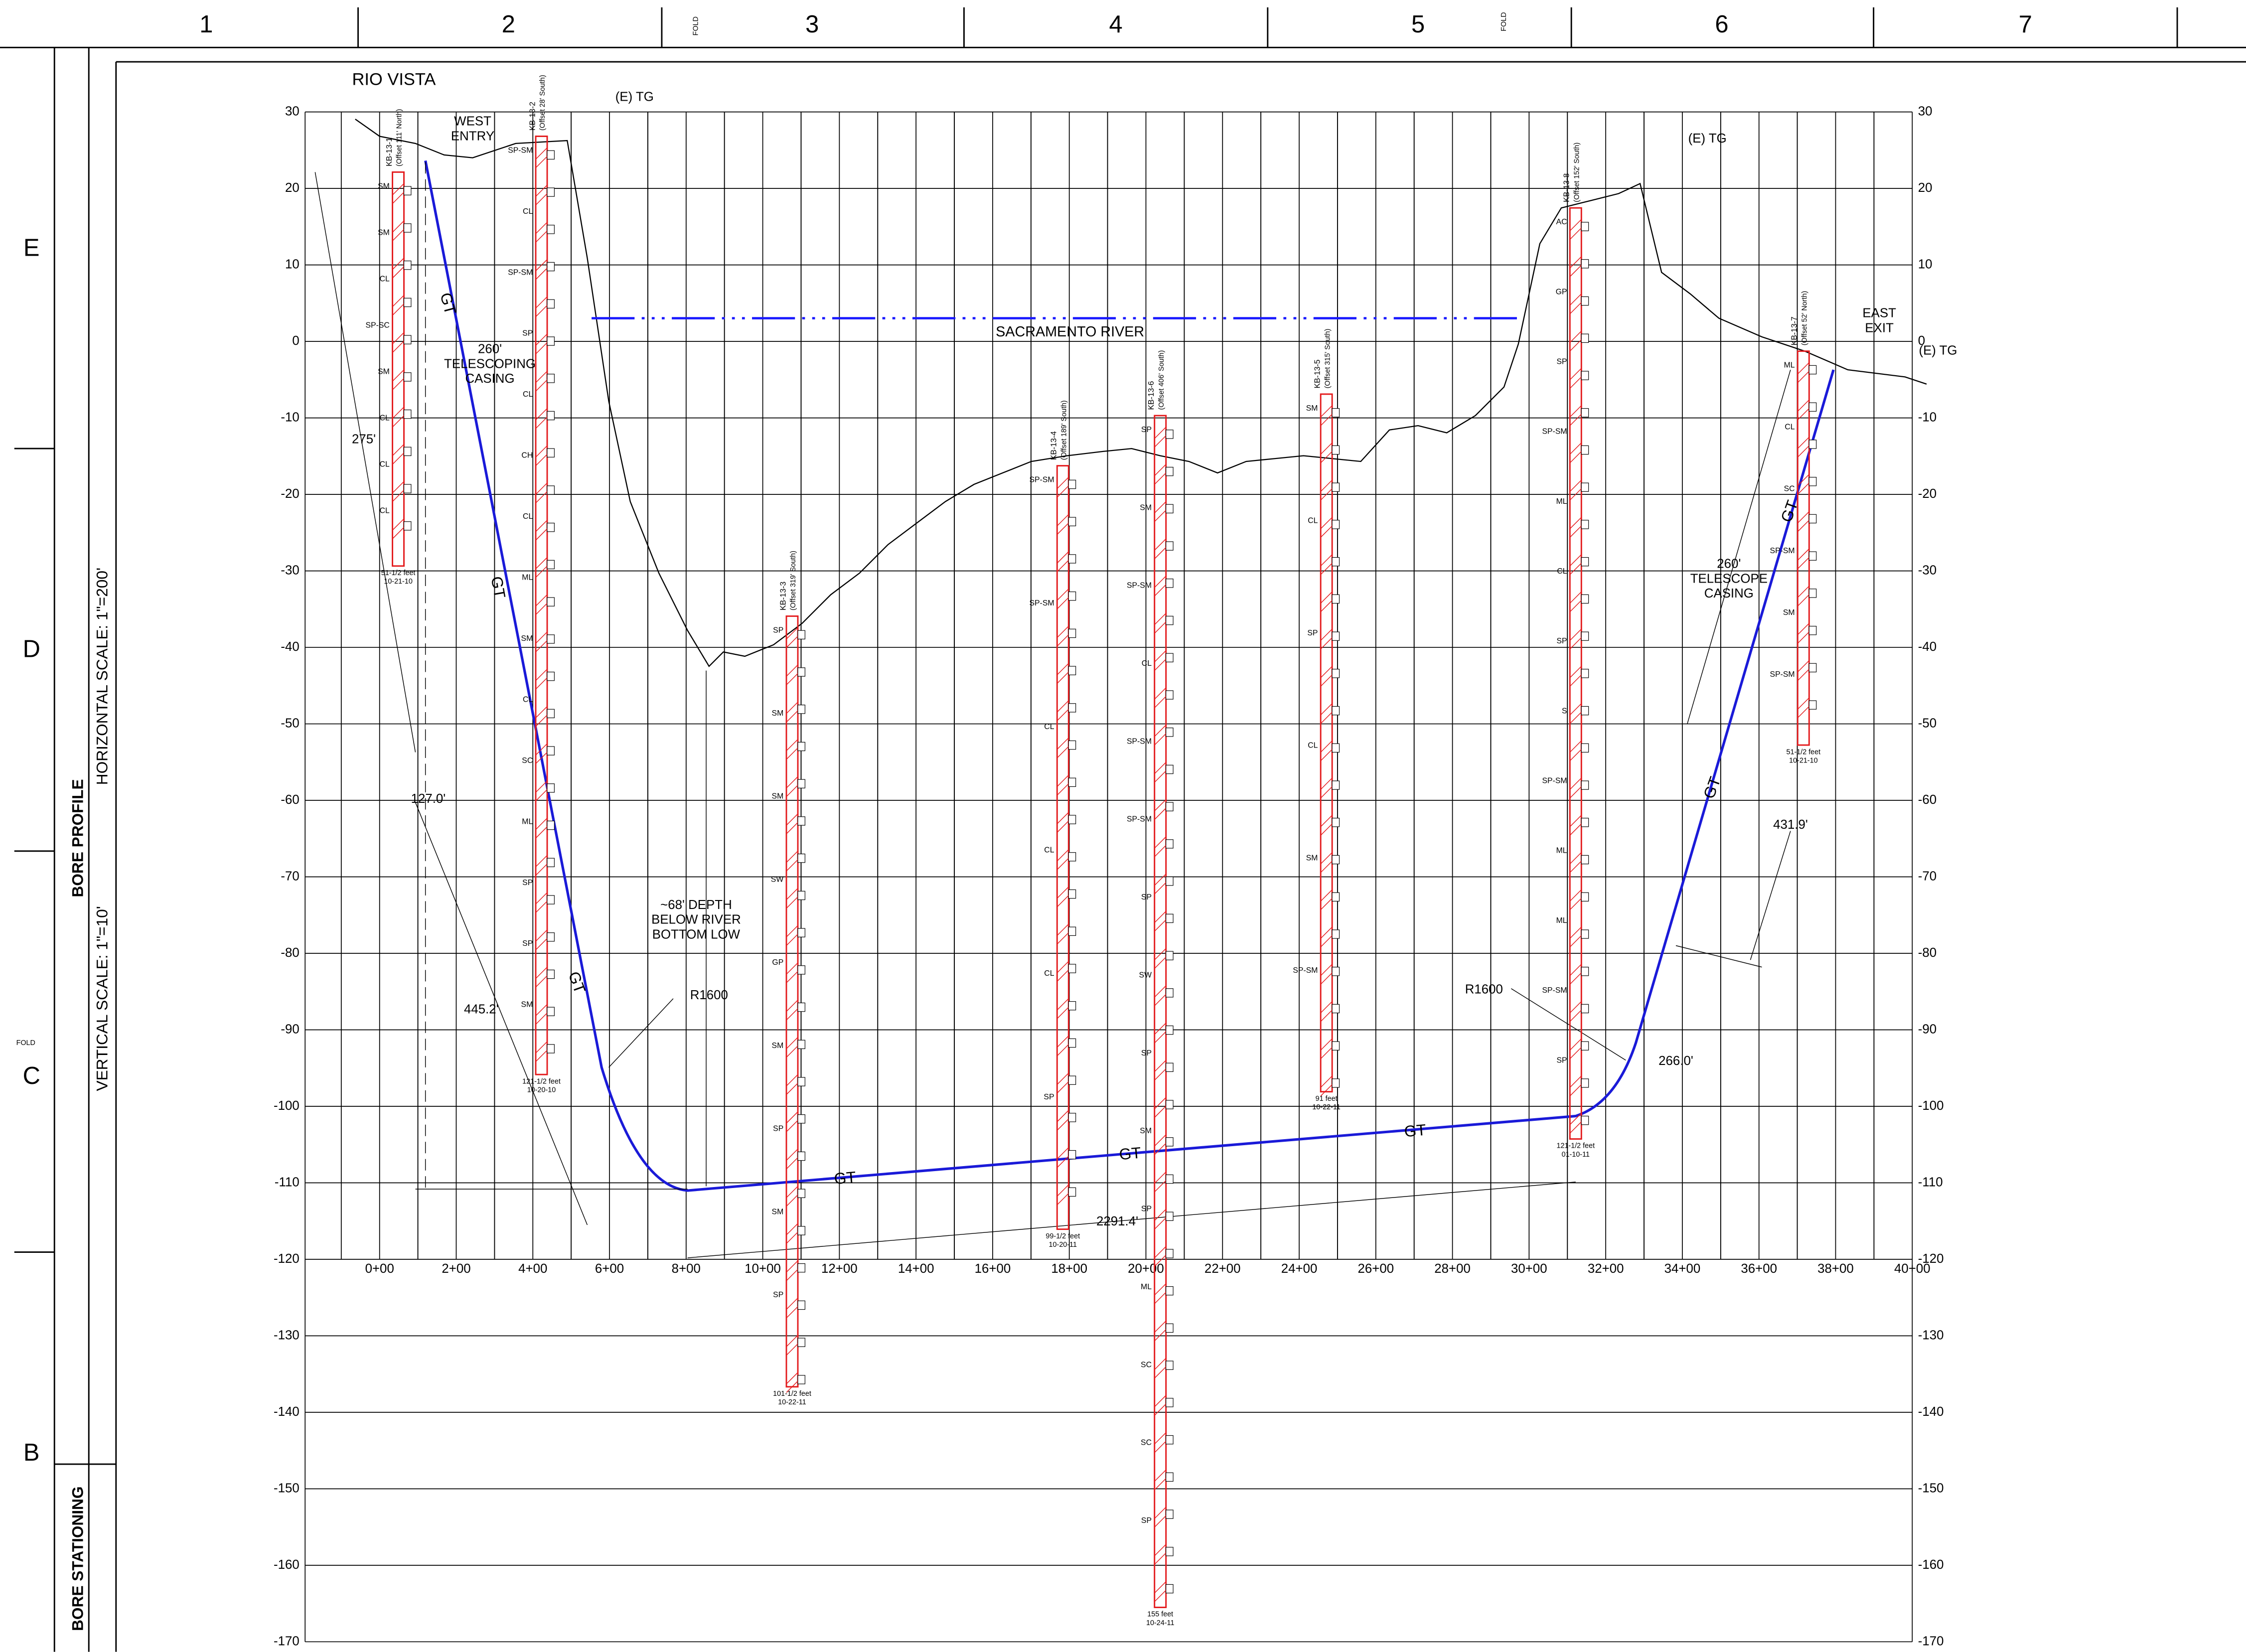  I want to click on station-label: 26+00, so click(1376, 1269).